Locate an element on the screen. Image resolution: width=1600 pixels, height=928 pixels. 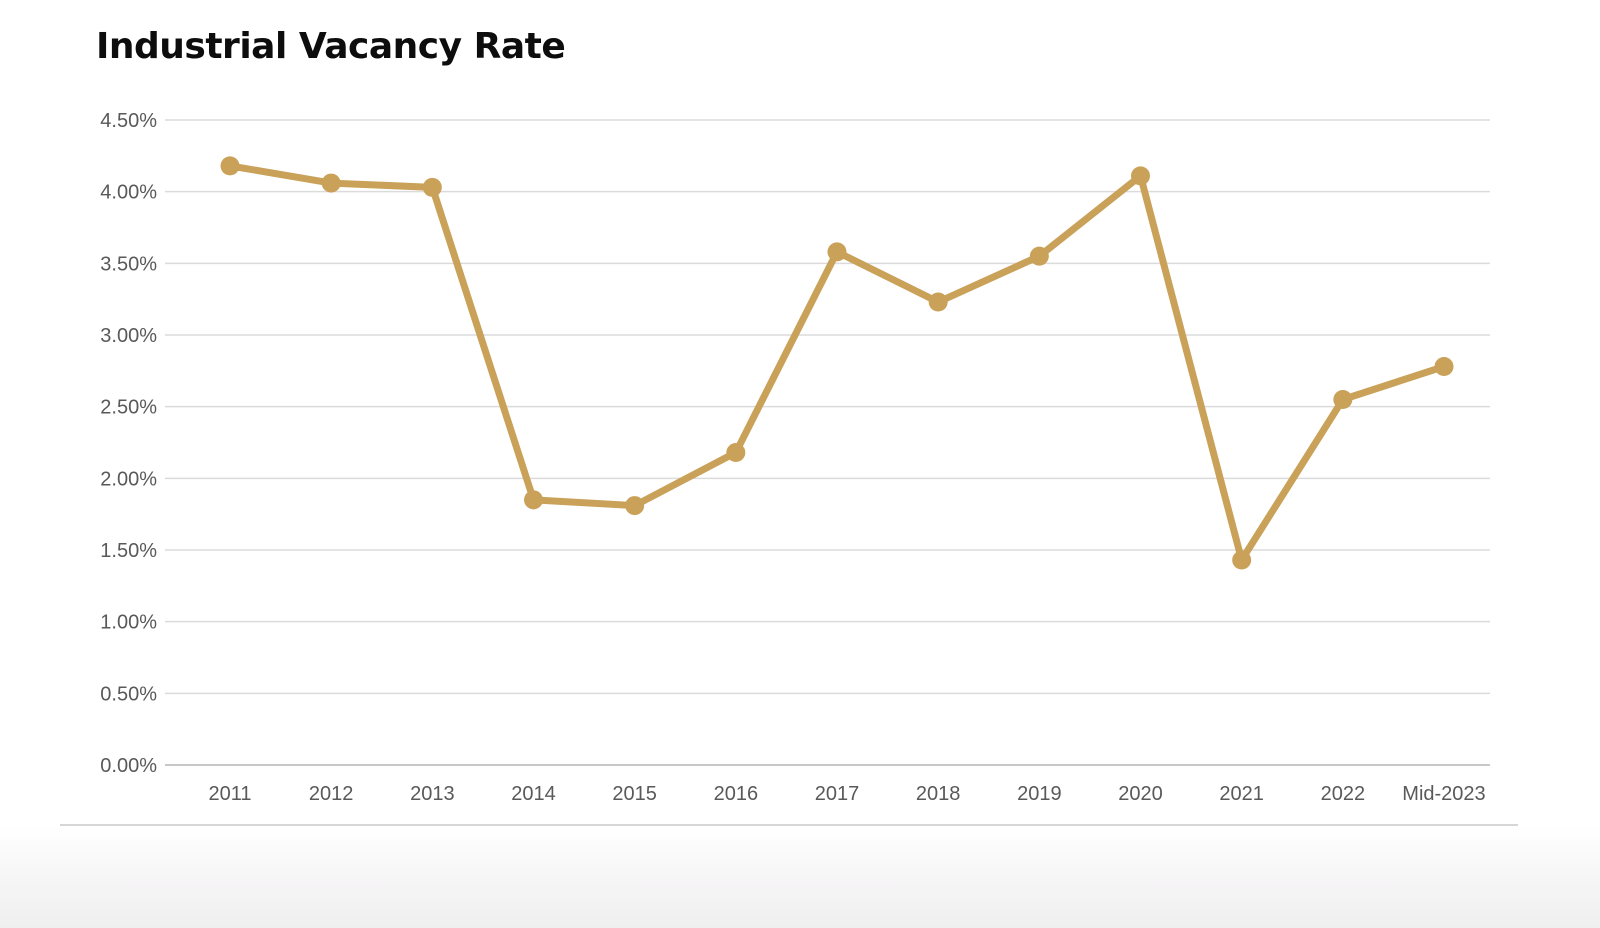
y-axis-tick-label: 0.00% is located at coordinates (128, 766).